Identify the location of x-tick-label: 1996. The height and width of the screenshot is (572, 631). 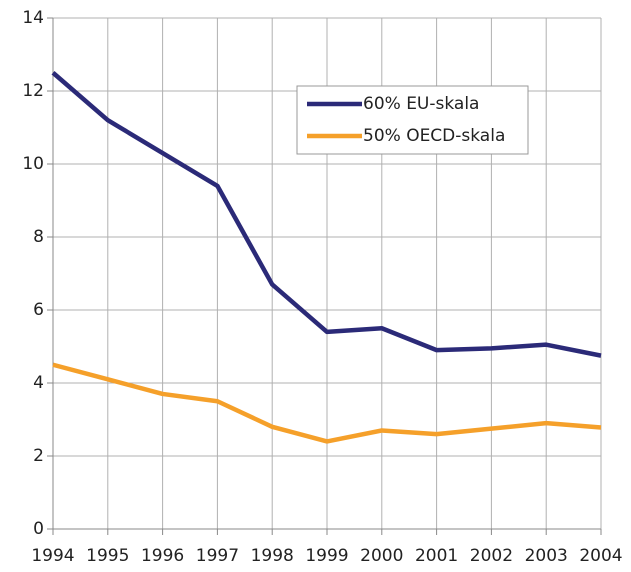
(162, 556).